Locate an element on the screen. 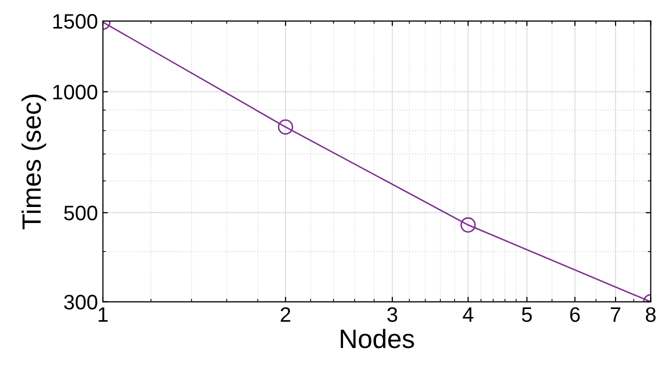 This screenshot has height=382, width=664. y-tick-label: 1500 is located at coordinates (75, 21).